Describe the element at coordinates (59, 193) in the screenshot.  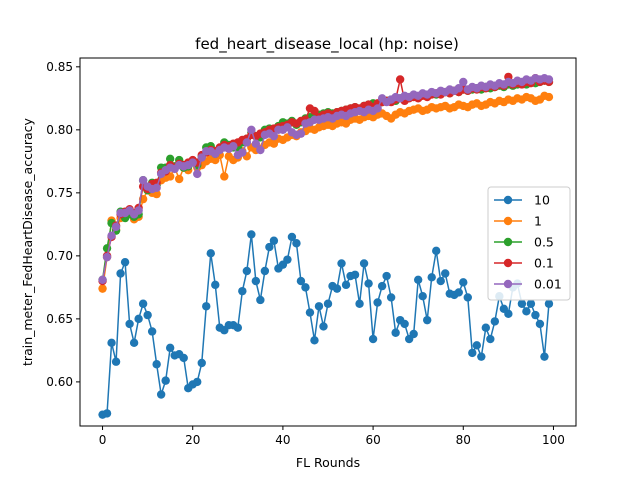
I see `y-tick-label: 0.75` at that location.